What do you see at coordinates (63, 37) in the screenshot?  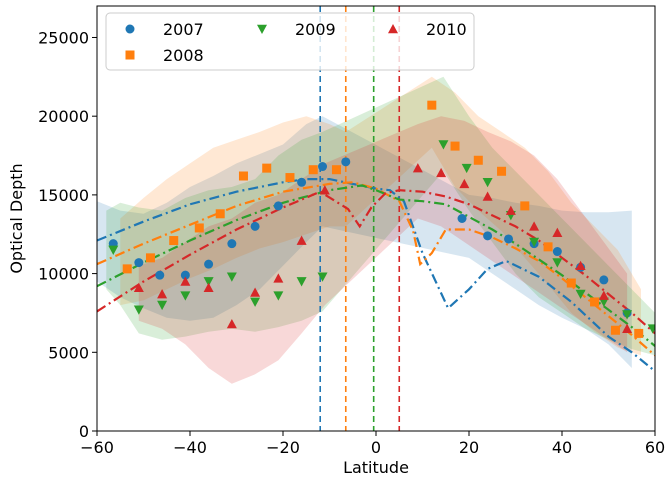 I see `y-tick-label: 25000` at bounding box center [63, 37].